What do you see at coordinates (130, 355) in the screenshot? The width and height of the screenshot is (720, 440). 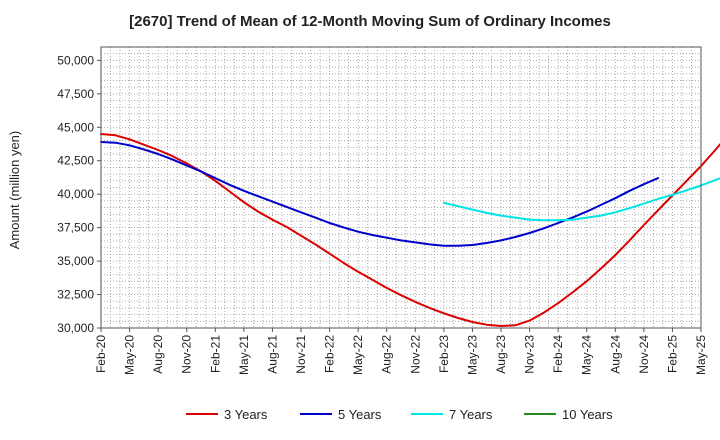 I see `x-tick-label: May-20` at bounding box center [130, 355].